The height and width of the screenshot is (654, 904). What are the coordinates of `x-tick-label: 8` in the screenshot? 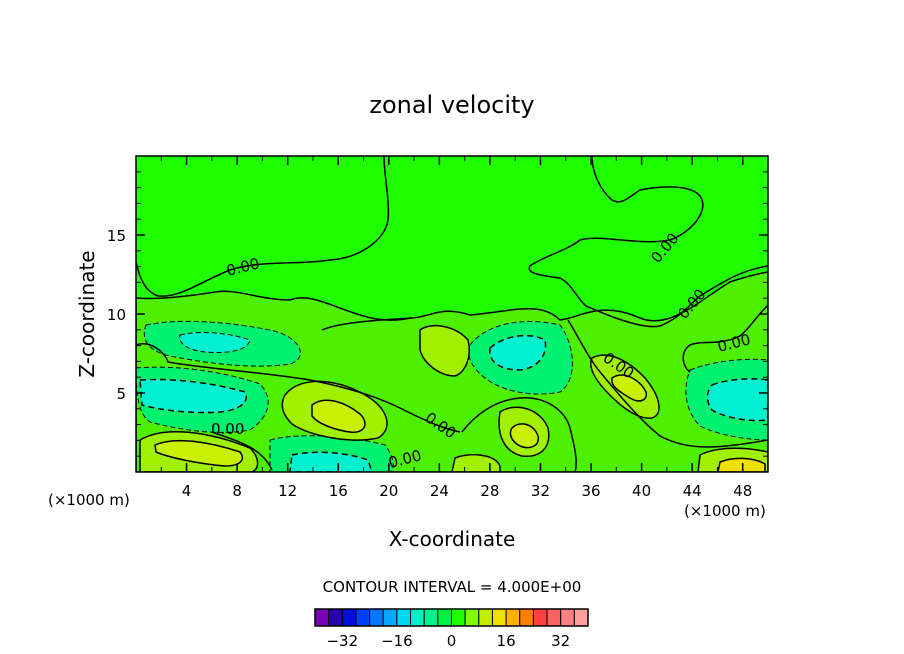 It's located at (237, 491).